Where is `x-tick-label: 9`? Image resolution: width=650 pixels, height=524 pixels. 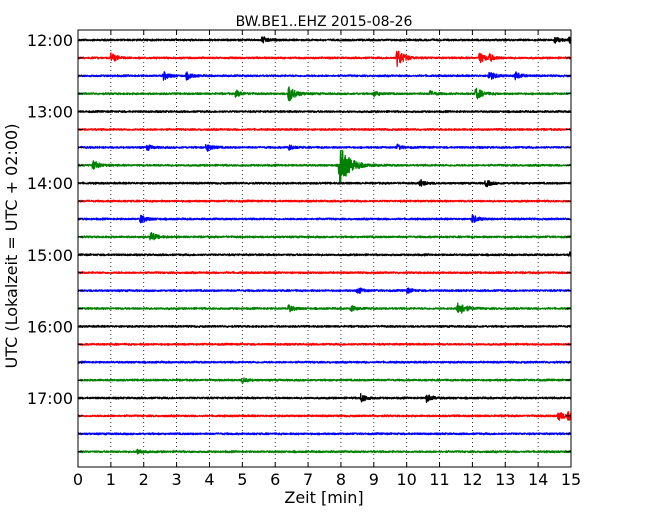
x-tick-label: 9 is located at coordinates (374, 479).